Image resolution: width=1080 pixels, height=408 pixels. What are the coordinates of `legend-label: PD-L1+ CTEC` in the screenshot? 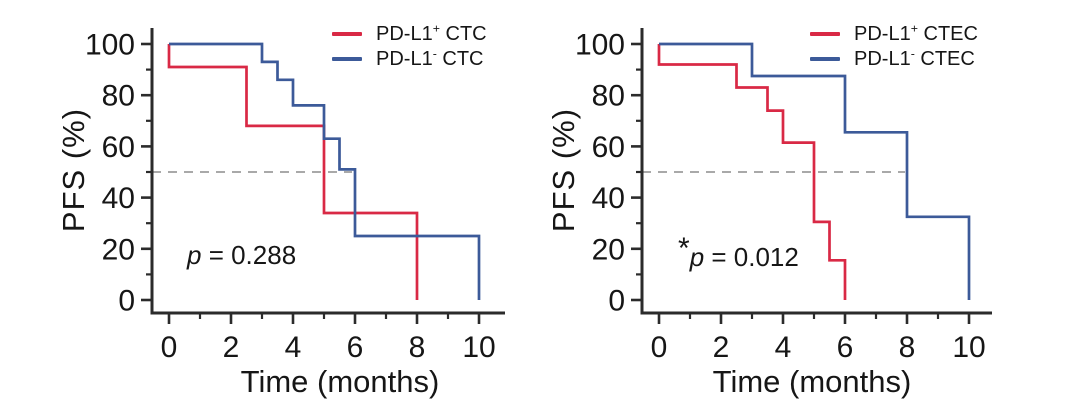 It's located at (916, 33).